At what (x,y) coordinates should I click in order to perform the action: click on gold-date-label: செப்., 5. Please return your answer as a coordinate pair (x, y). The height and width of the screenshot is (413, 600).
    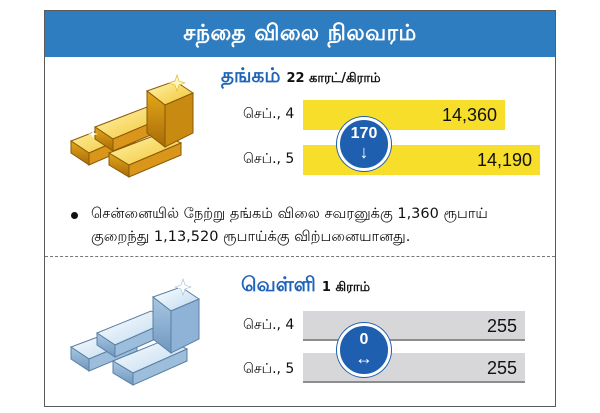
    Looking at the image, I should click on (269, 159).